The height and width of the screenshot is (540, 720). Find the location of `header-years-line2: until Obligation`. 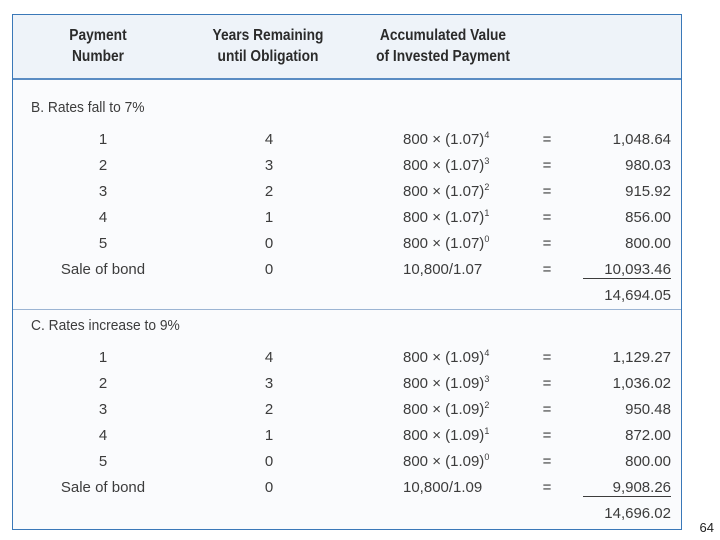

header-years-line2: until Obligation is located at coordinates (268, 56).